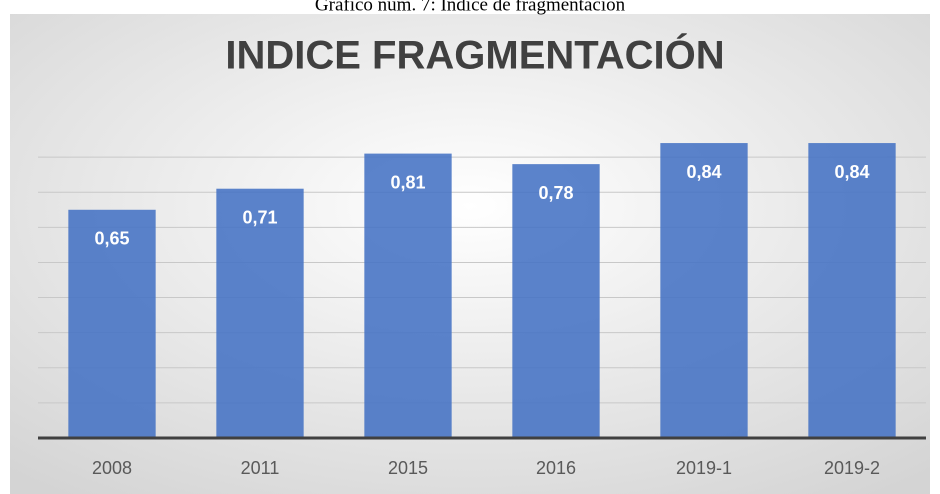  What do you see at coordinates (112, 468) in the screenshot?
I see `x-tick-label: 2008` at bounding box center [112, 468].